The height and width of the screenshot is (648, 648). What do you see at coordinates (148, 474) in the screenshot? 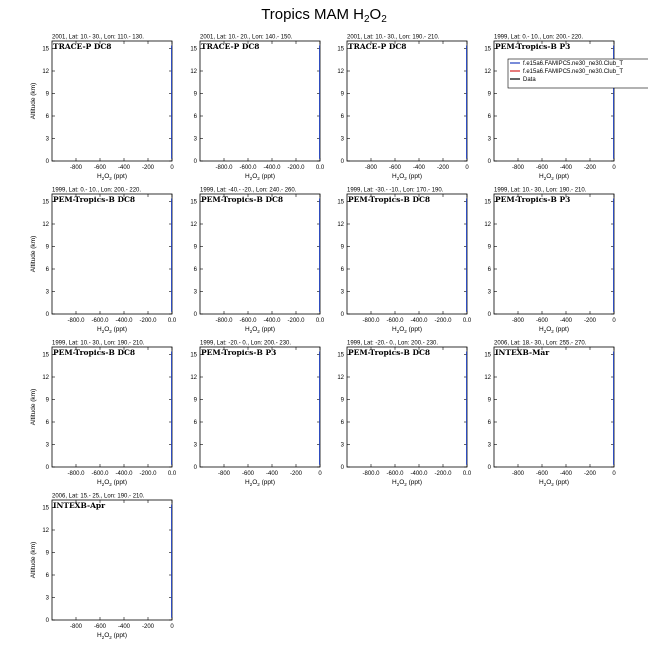
I see `panel-9-xtick-label: -200.0` at bounding box center [148, 474].